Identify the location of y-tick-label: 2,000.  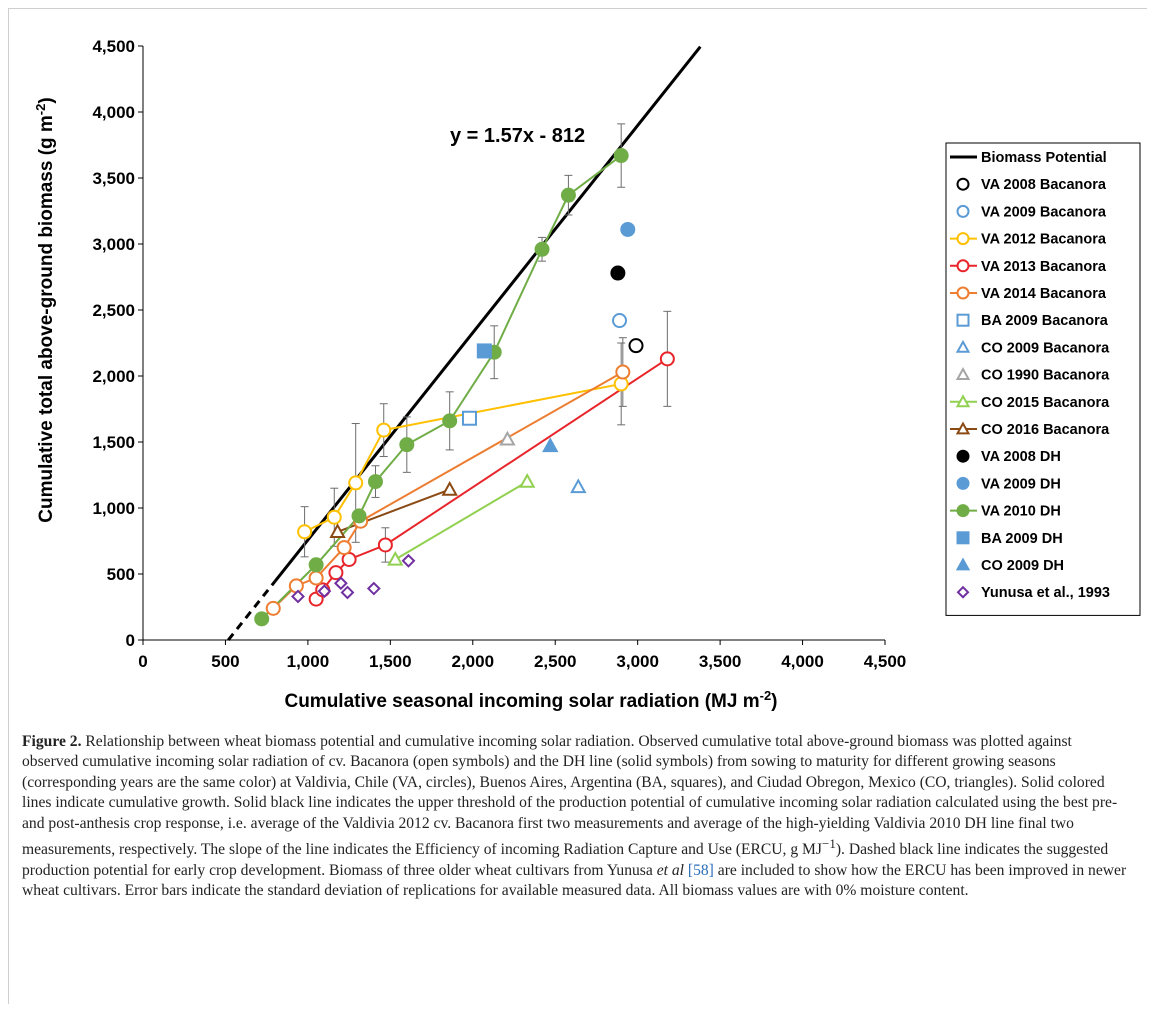
(113, 376).